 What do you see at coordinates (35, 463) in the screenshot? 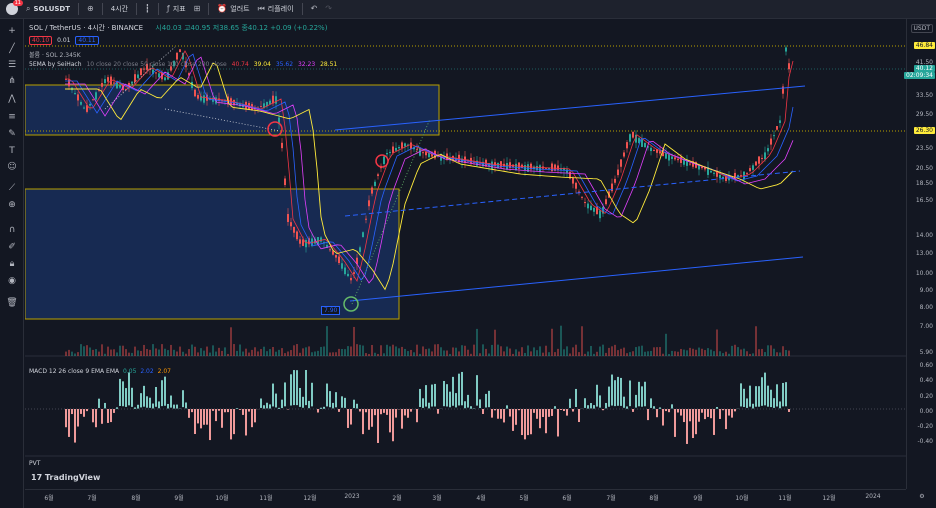
I see `pvt-legend: PVT` at bounding box center [35, 463].